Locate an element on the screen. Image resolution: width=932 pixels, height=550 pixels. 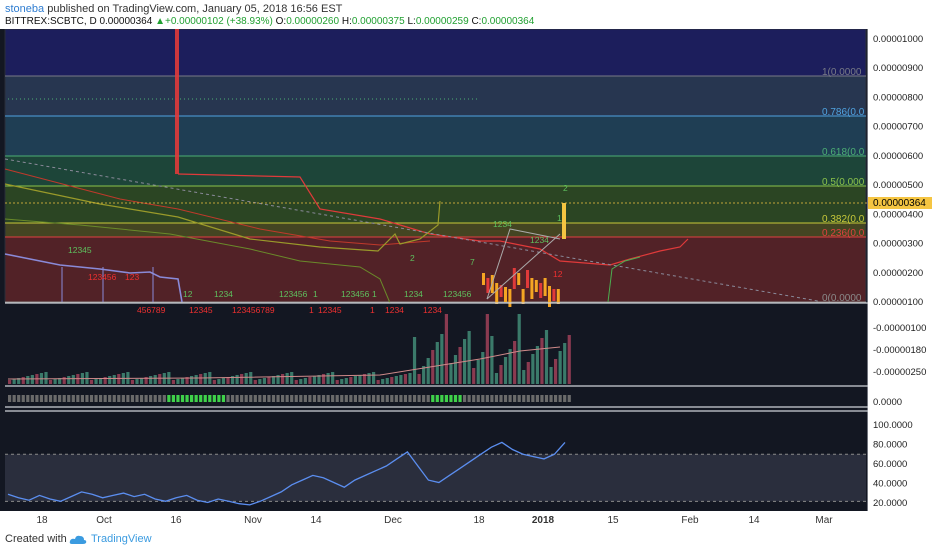
close-value: 0.00000364 is located at coordinates (508, 21).